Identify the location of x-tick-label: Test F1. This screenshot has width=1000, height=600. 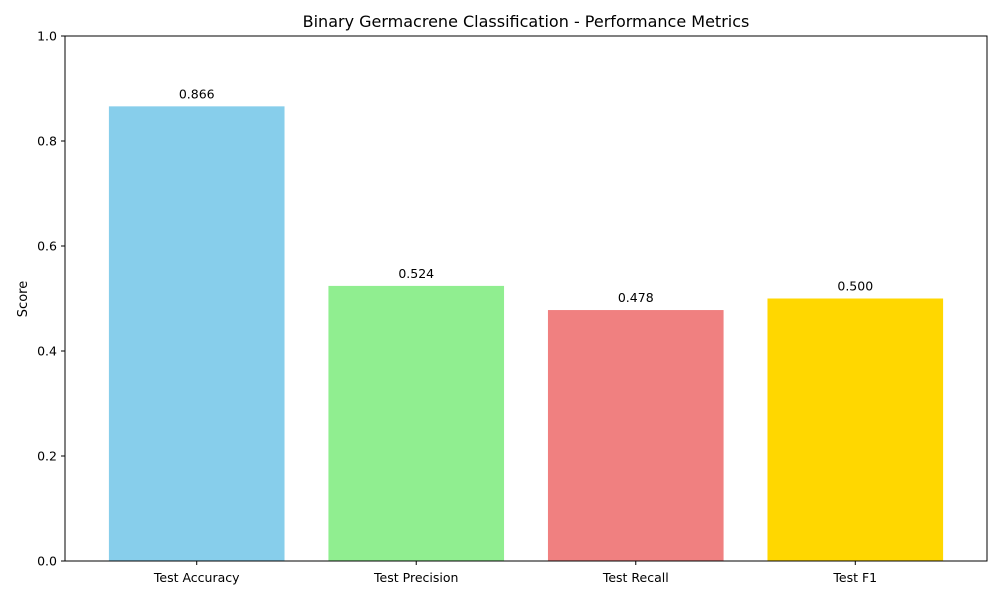
(854, 577).